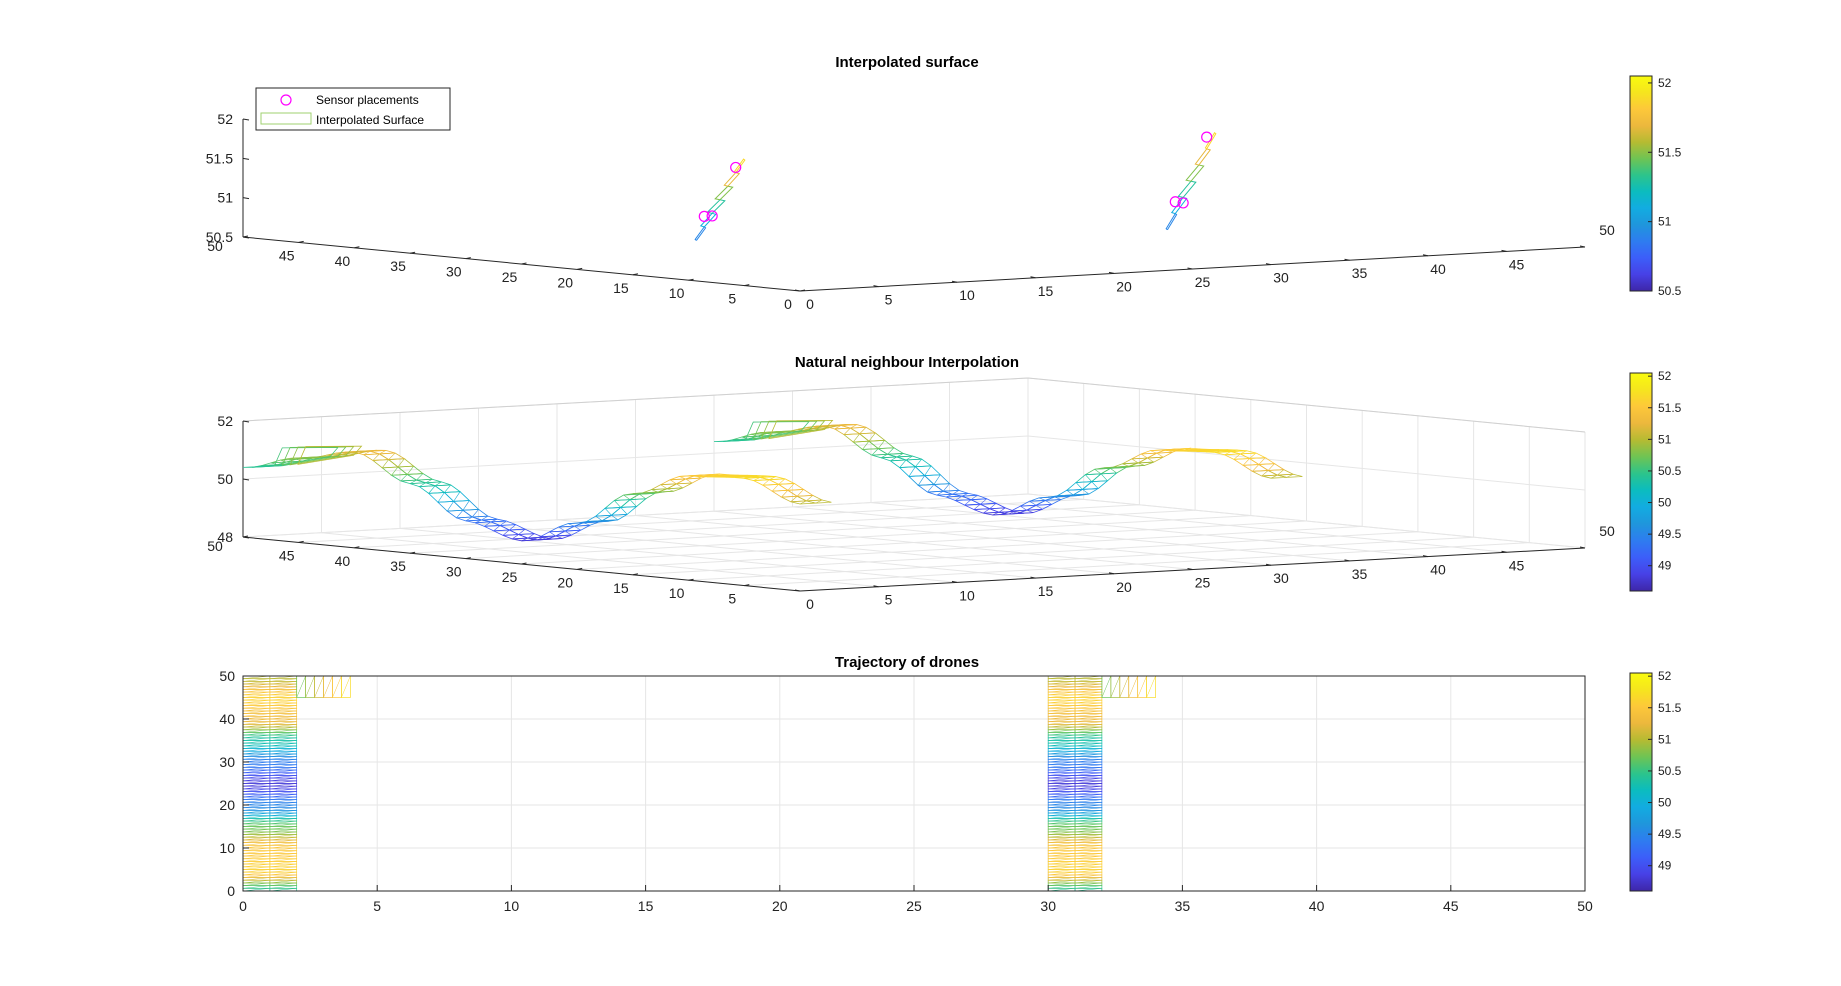  I want to click on x-tick-label: 45, so click(1517, 565).